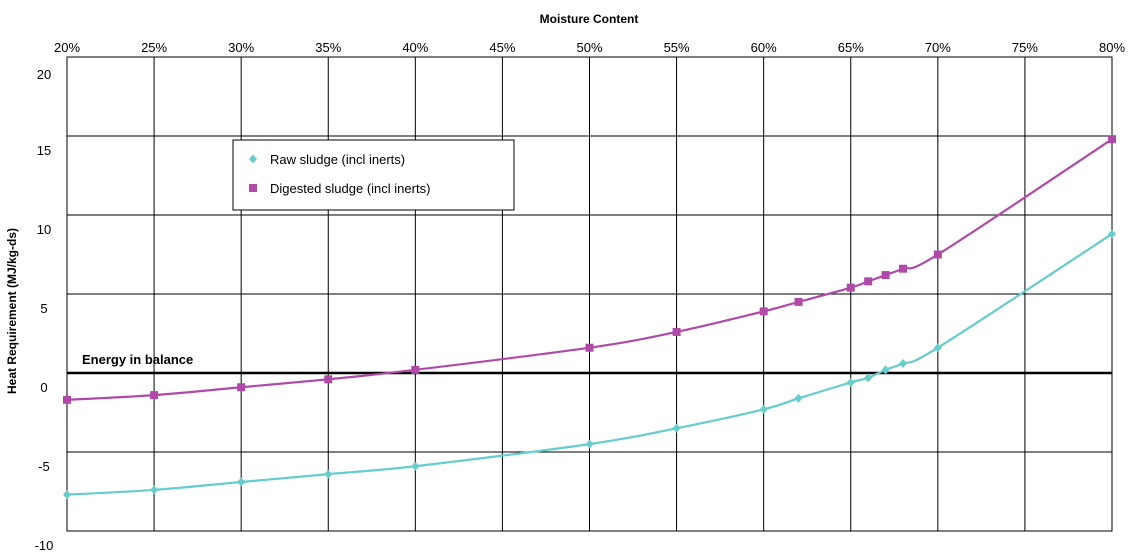 The height and width of the screenshot is (554, 1131). What do you see at coordinates (241, 47) in the screenshot?
I see `x-tick-label: 30%` at bounding box center [241, 47].